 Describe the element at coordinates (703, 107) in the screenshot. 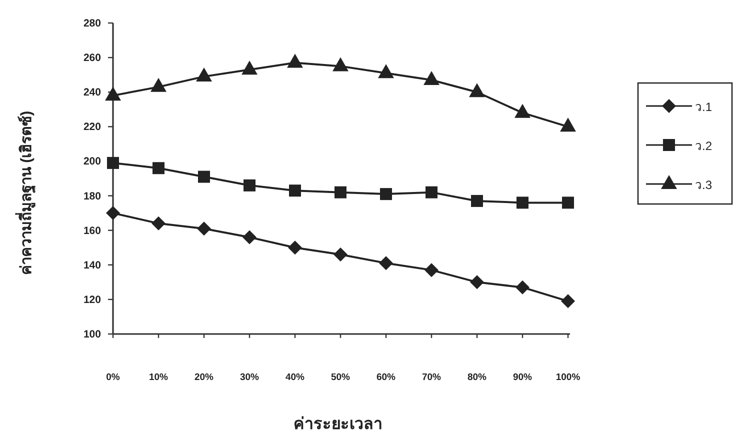

I see `legend-label: ว.1` at that location.